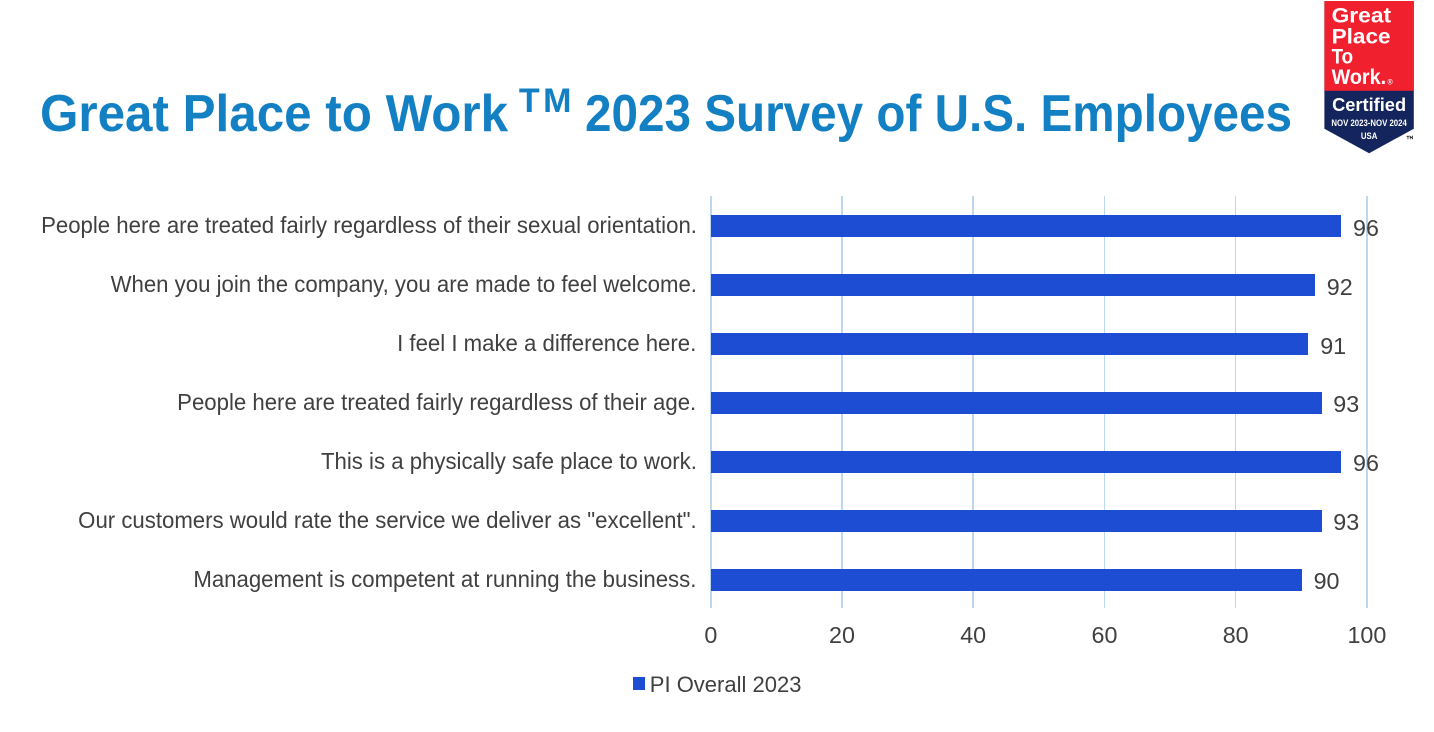  I want to click on svg-text: To, so click(1343, 57).